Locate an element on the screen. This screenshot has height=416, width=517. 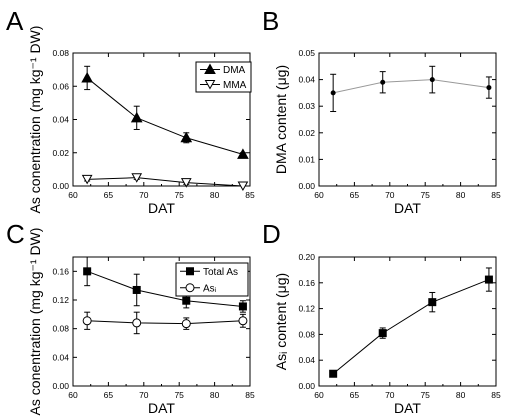
y-tick-label: 0.06 is located at coordinates (60, 86).